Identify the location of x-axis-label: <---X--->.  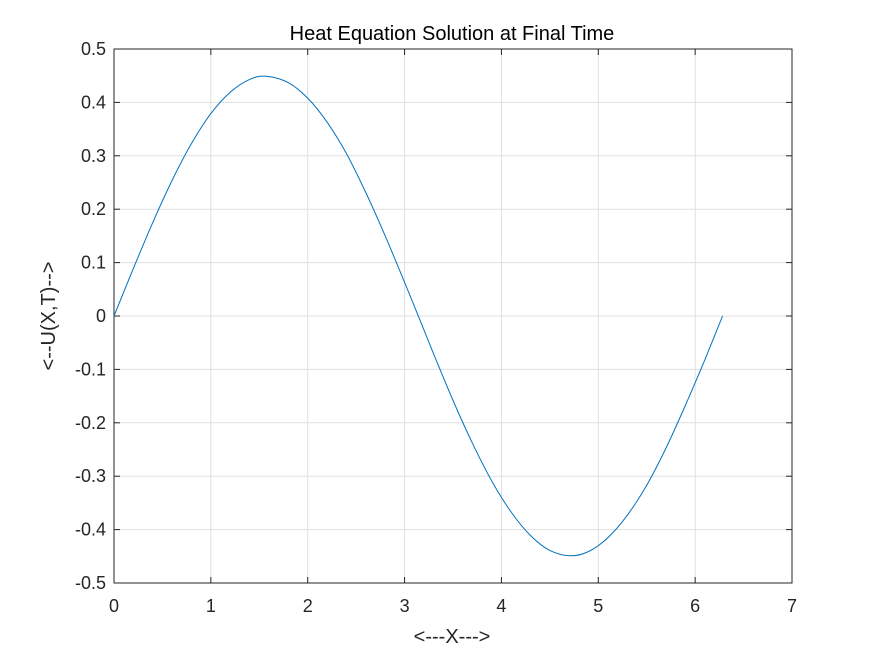
(452, 637).